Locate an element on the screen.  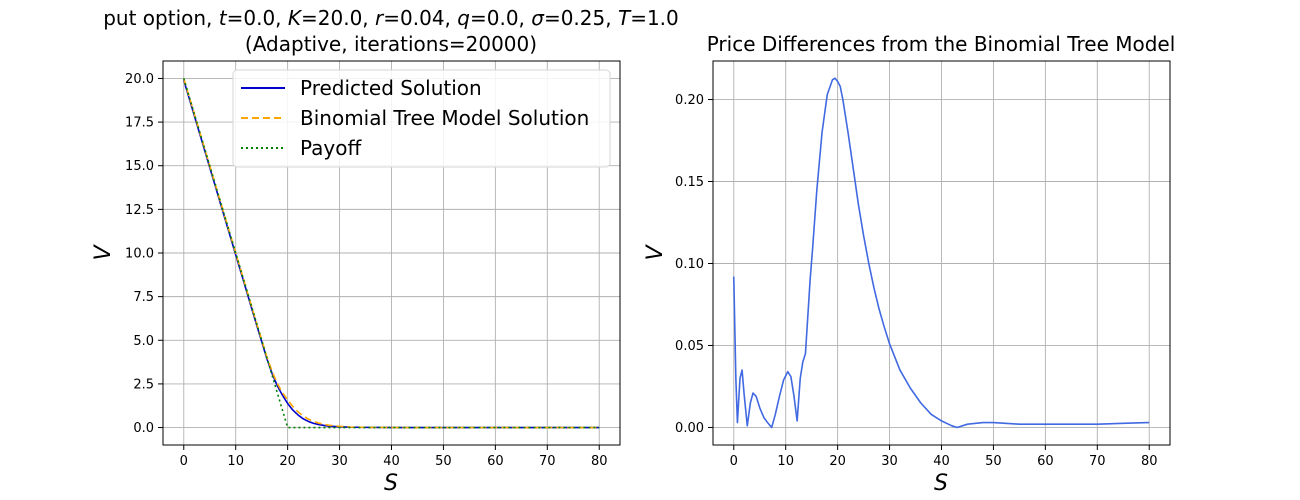
chart2-xtick-label-5: 50 is located at coordinates (993, 461).